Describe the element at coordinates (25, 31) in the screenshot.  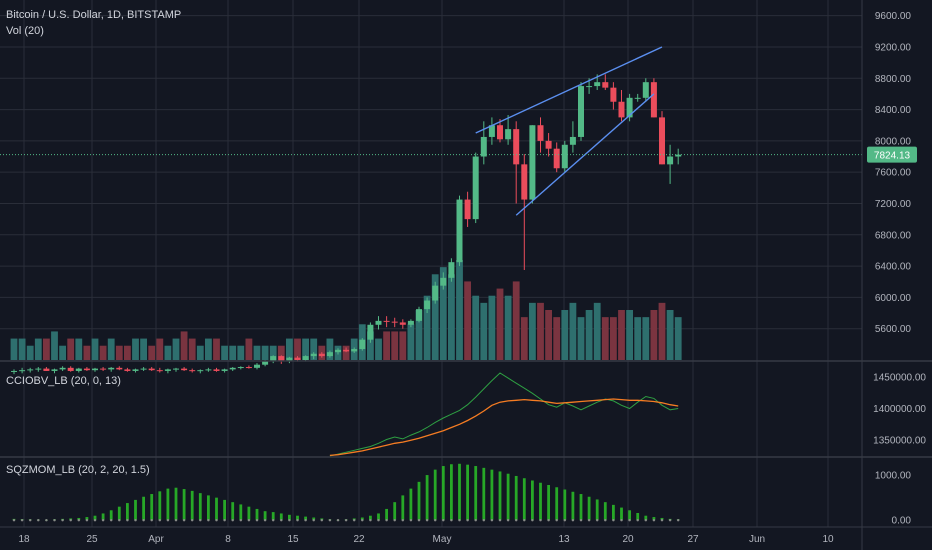
I see `volume-legend: Vol (20)` at that location.